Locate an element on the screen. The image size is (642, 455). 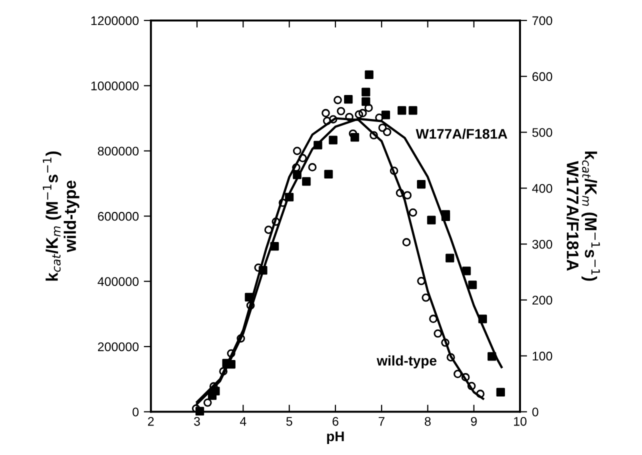
x-tick-label: 10 is located at coordinates (520, 421).